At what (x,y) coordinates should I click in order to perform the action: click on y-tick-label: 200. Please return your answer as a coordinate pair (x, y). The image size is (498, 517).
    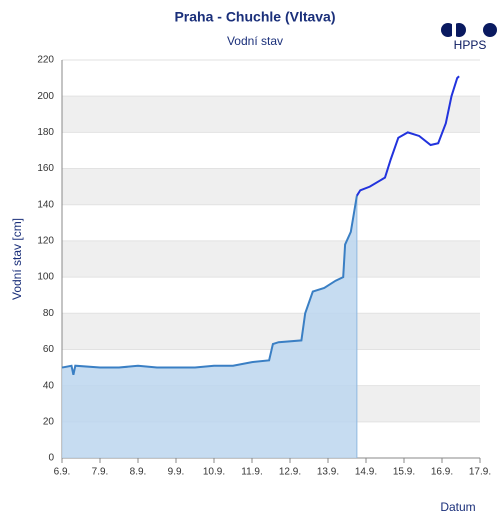
    Looking at the image, I should click on (45, 96).